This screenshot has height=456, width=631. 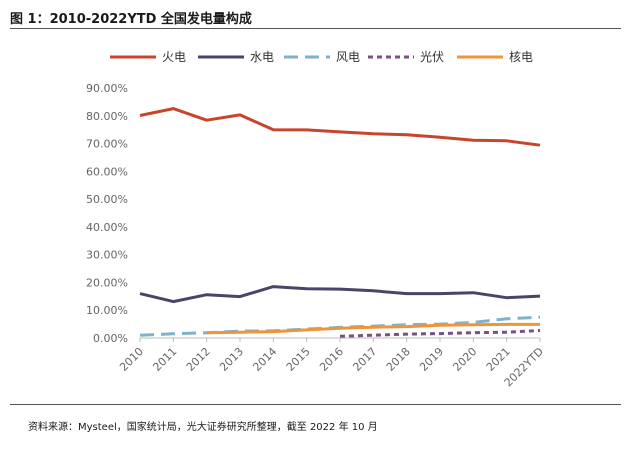 What do you see at coordinates (107, 88) in the screenshot?
I see `y-tick-label: 90.00%` at bounding box center [107, 88].